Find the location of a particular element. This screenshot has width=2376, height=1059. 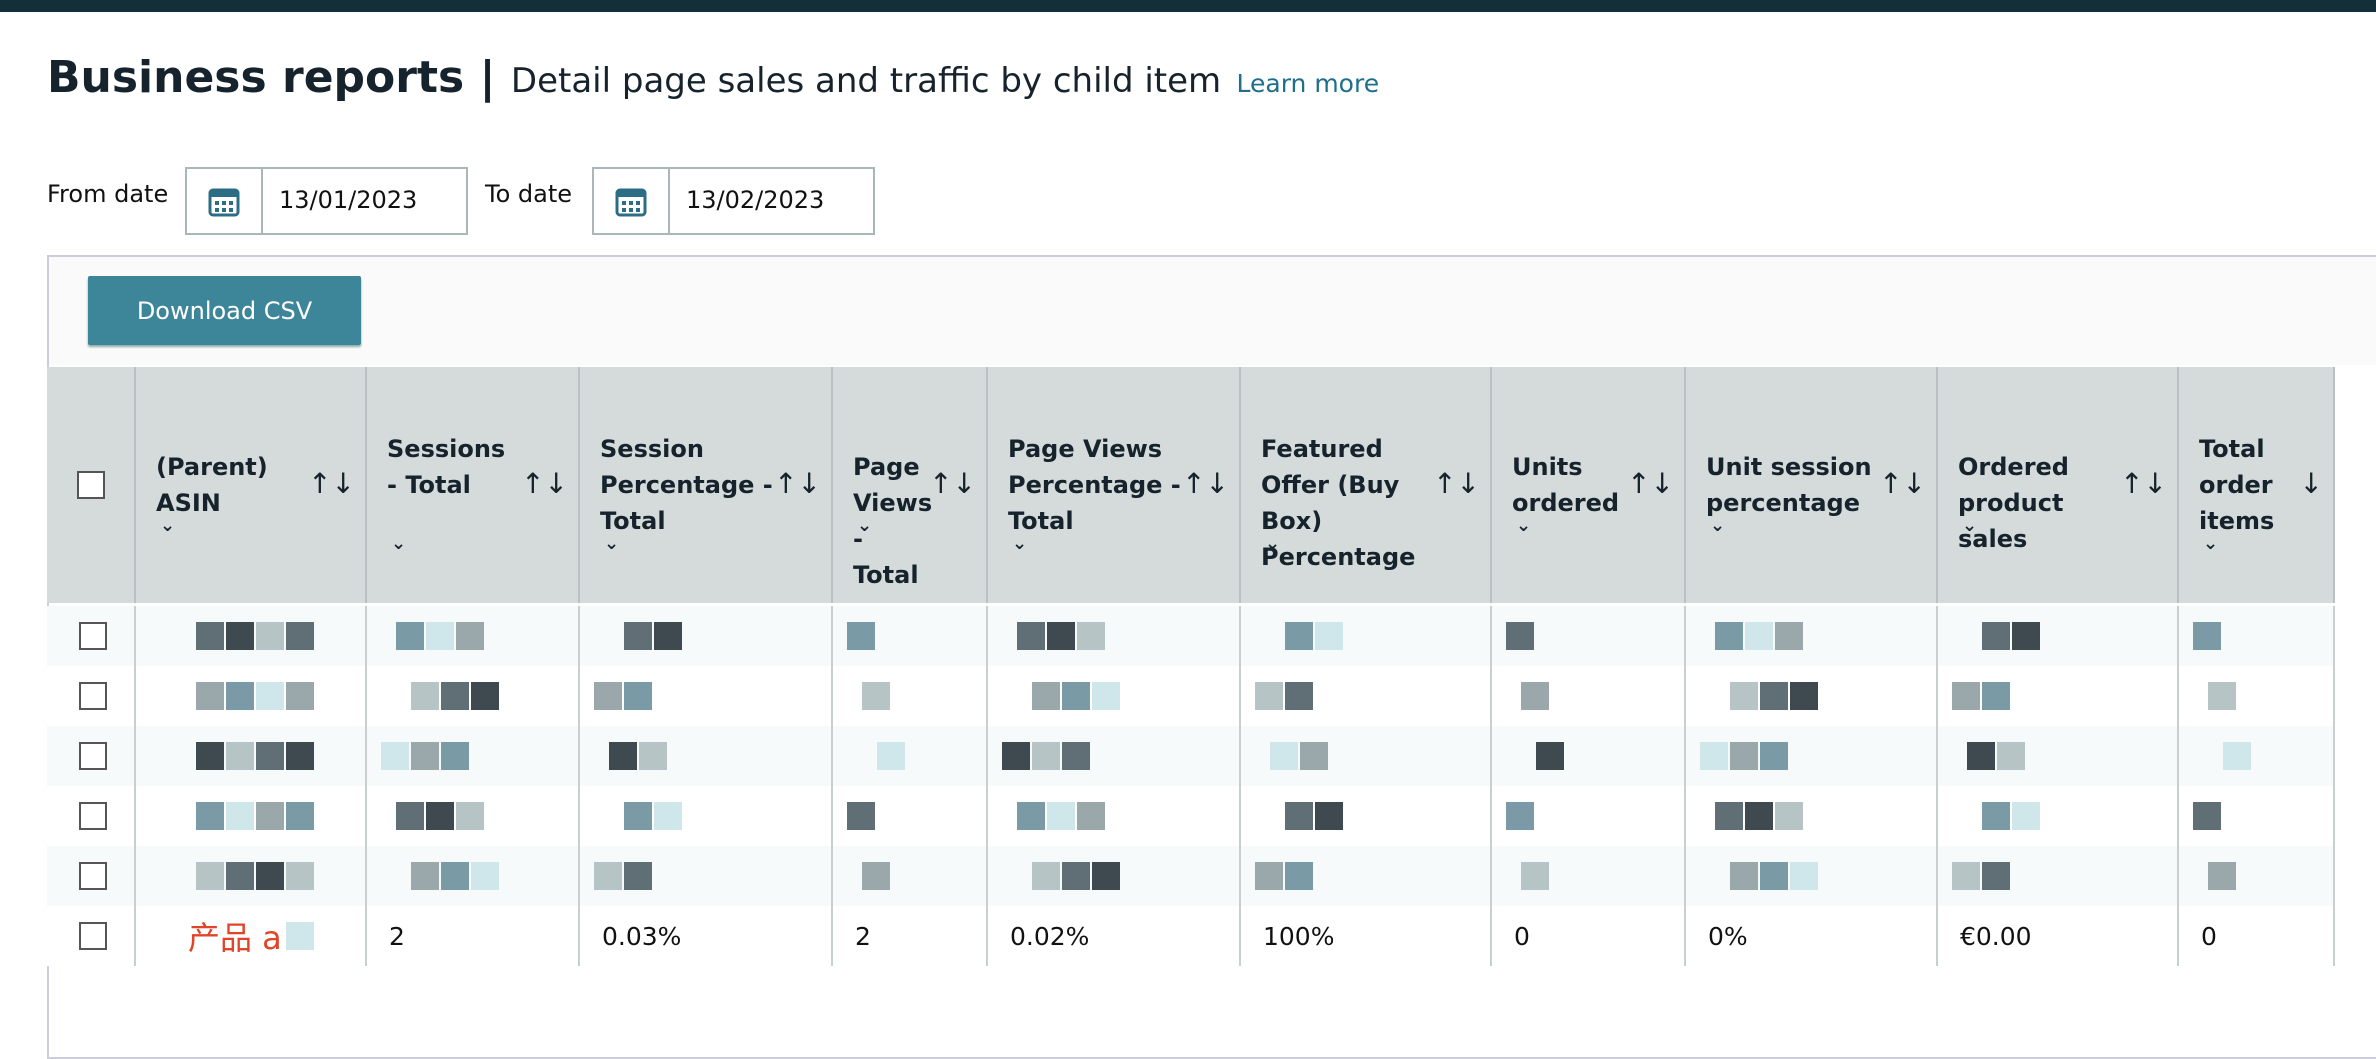

toolbar is located at coordinates (1212, 311).